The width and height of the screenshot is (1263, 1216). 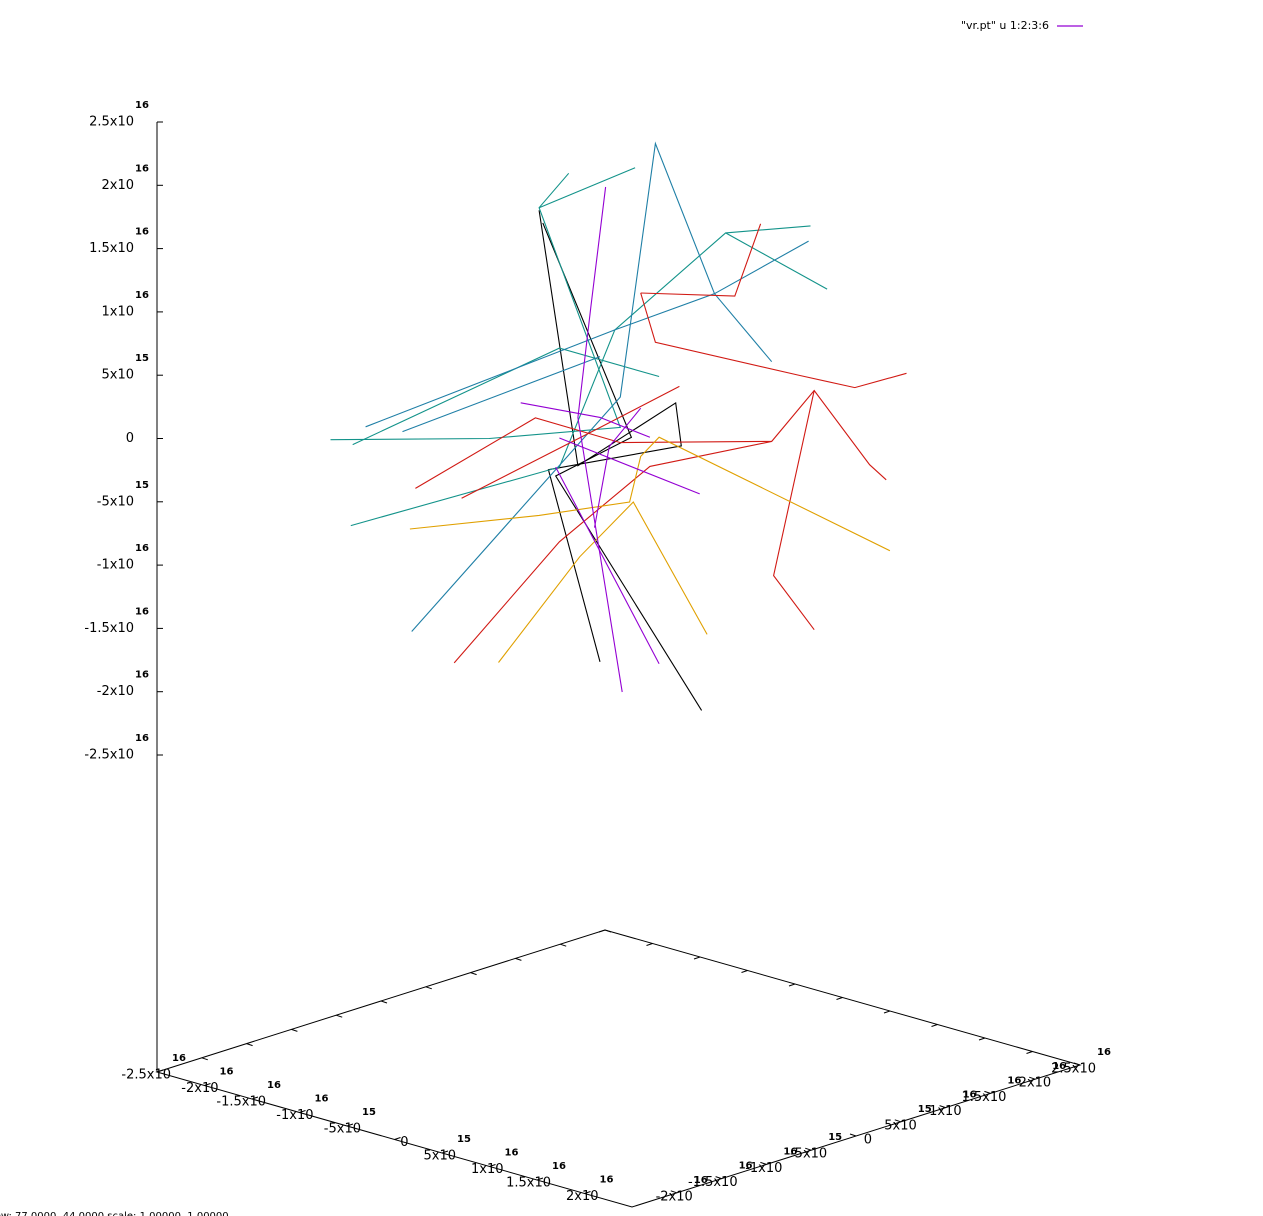 What do you see at coordinates (1073, 1069) in the screenshot?
I see `y-tick-label: 2.5x10` at bounding box center [1073, 1069].